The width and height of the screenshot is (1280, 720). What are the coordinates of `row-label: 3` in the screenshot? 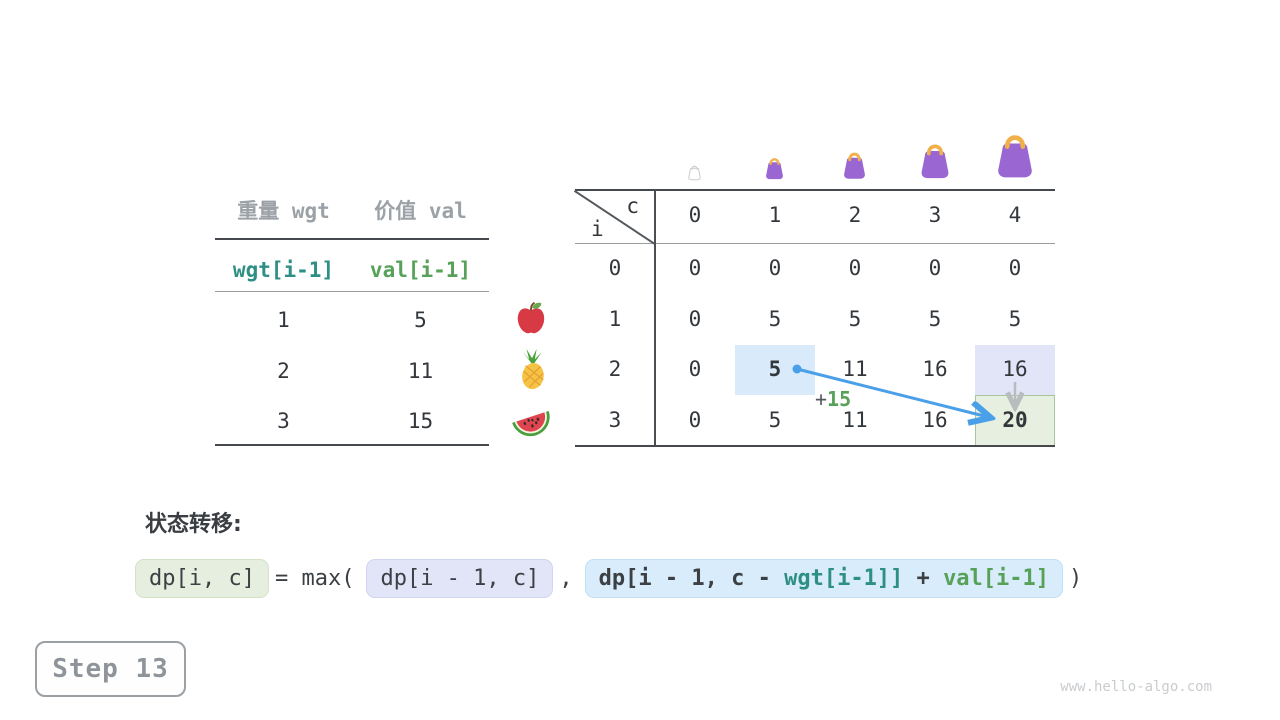 It's located at (615, 420).